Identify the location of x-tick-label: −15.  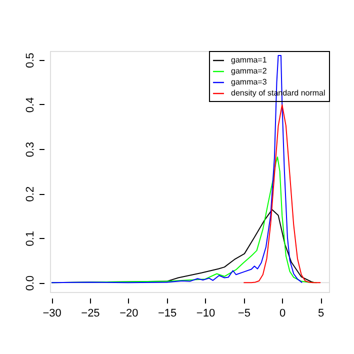
(167, 314).